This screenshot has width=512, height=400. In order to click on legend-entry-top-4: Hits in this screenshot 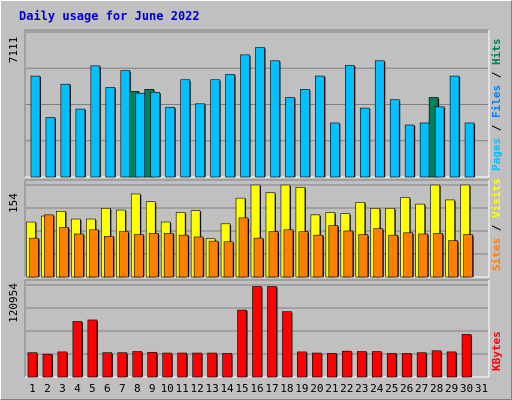, I will do `click(496, 52)`.